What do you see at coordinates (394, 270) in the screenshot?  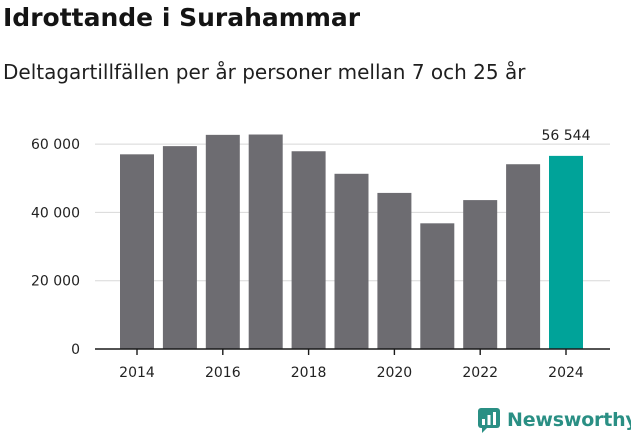 I see `bar-2020` at bounding box center [394, 270].